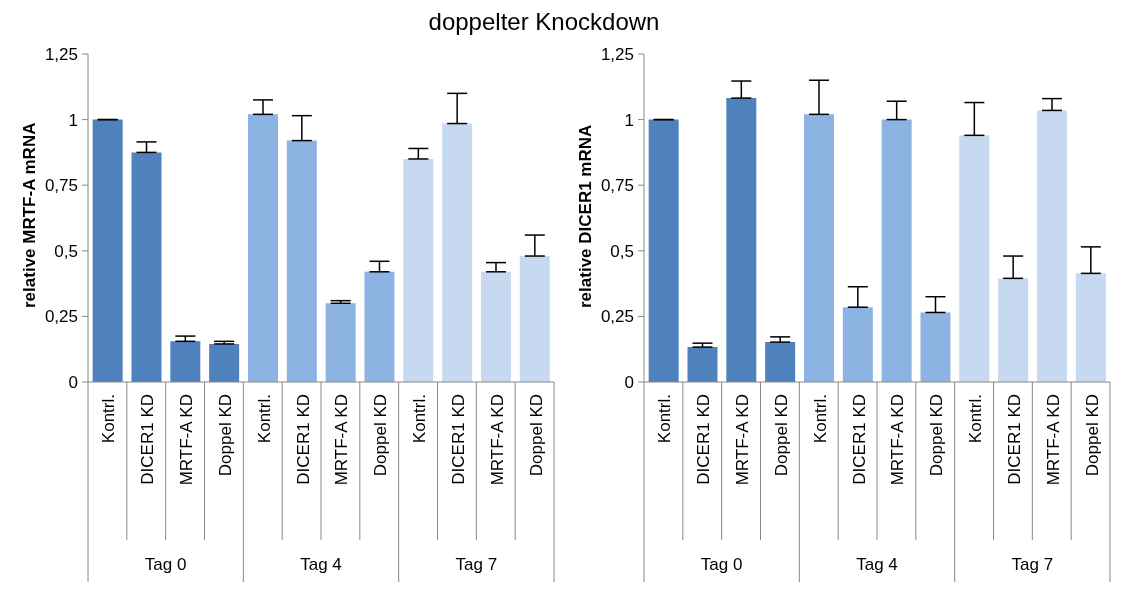 The height and width of the screenshot is (598, 1128). I want to click on y-axis-title: relative MRTF-A mRNA, so click(30, 215).